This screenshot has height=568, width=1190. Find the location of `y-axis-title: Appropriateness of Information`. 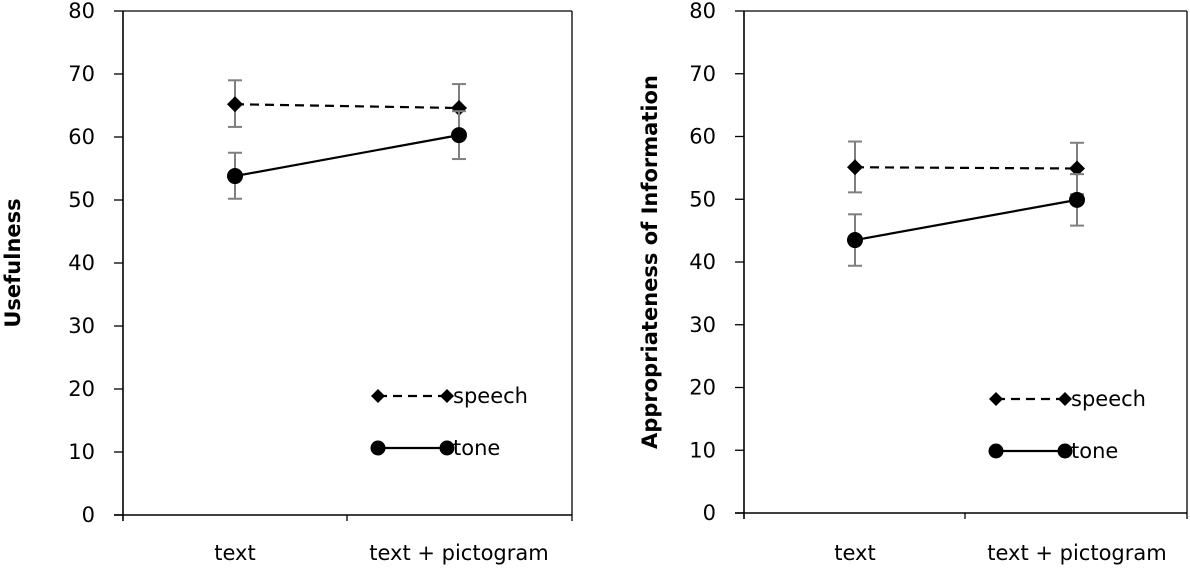

y-axis-title: Appropriateness of Information is located at coordinates (650, 262).